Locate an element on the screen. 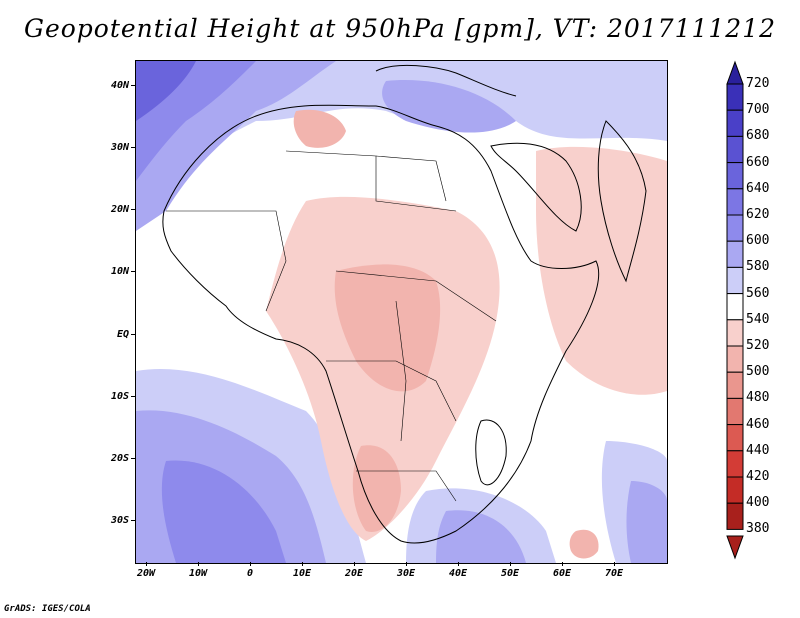  northwest-deep-core is located at coordinates (166, 91).